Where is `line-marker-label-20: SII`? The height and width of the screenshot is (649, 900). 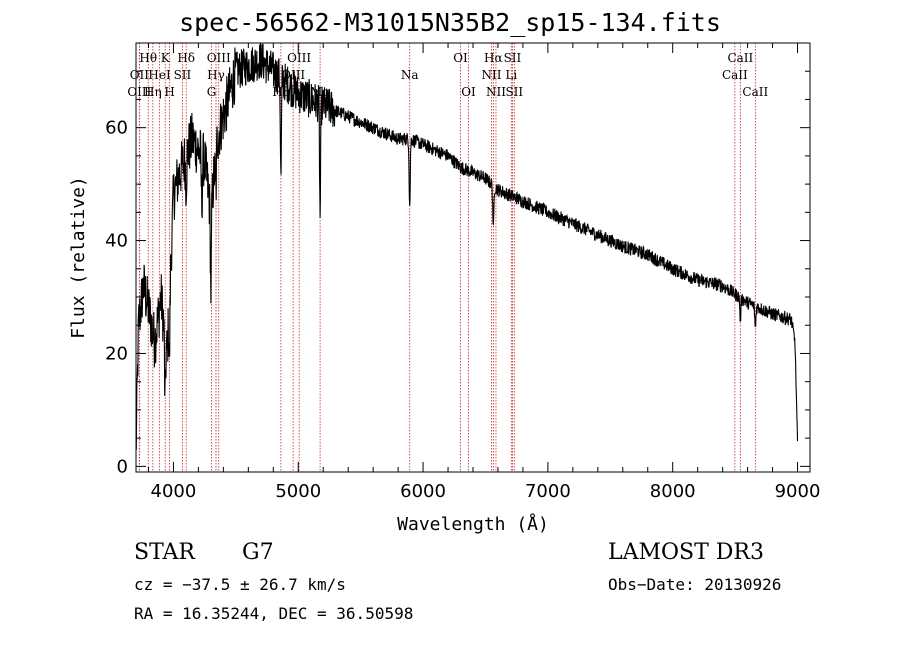
line-marker-label-20: SII is located at coordinates (513, 58).